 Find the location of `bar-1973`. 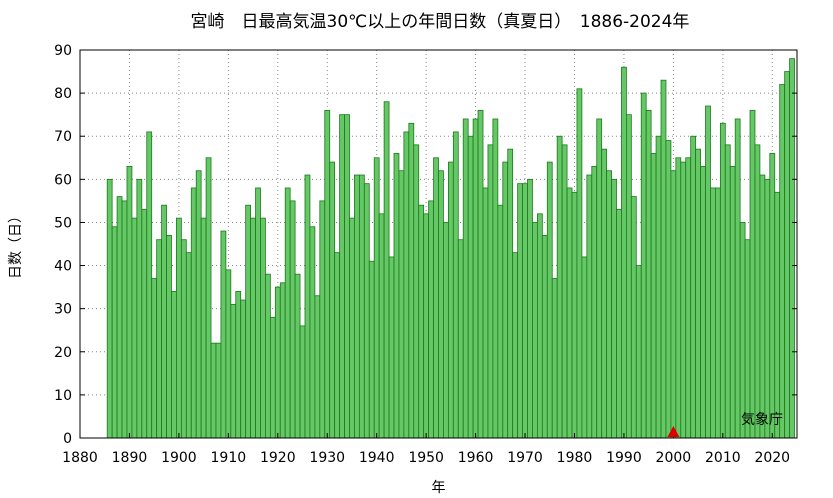

bar-1973 is located at coordinates (539, 326).